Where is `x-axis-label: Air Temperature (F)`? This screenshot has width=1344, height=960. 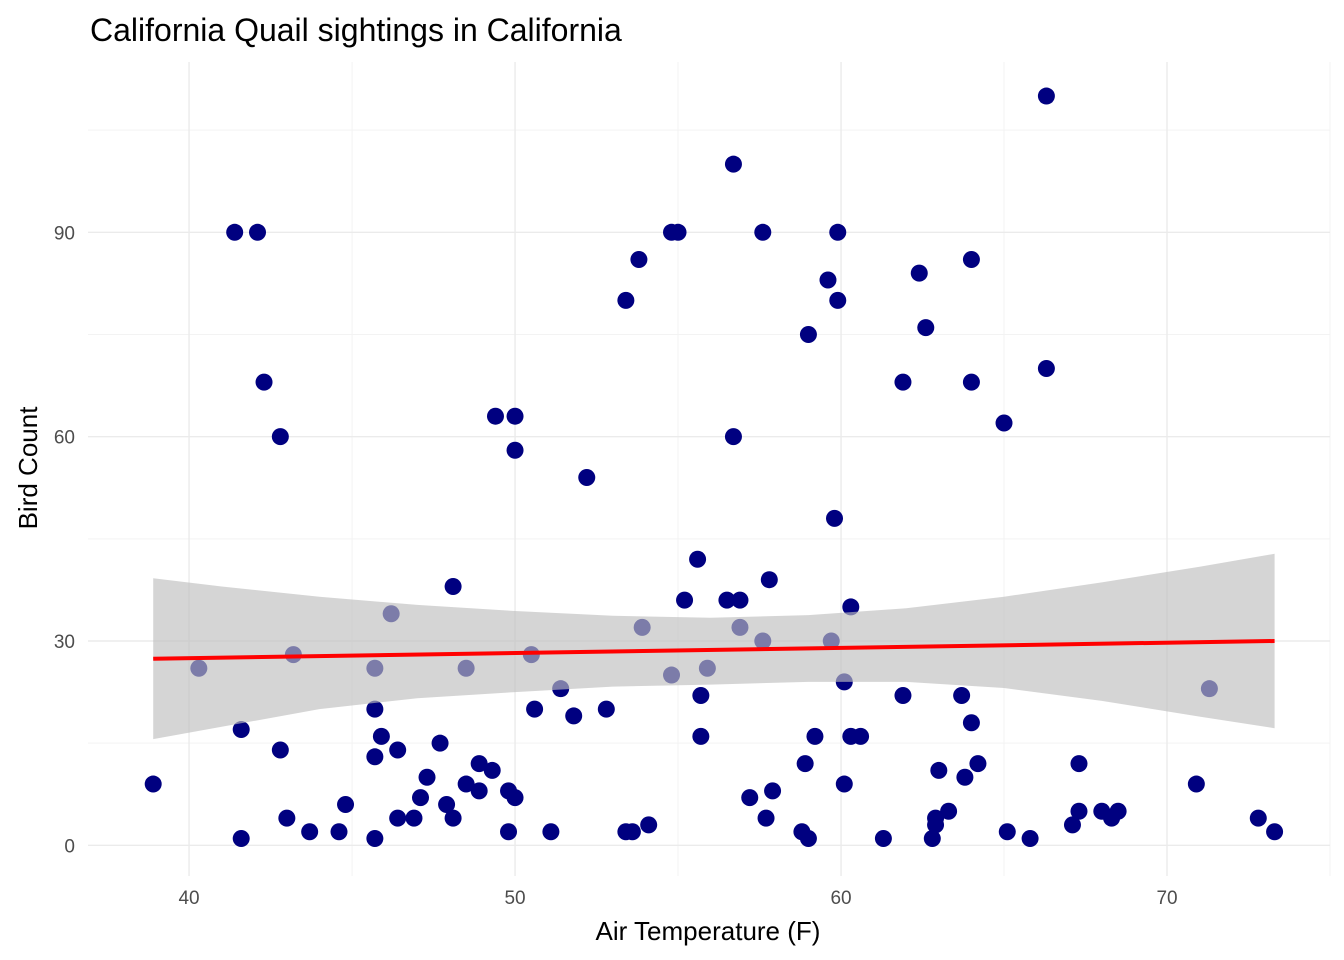 x-axis-label: Air Temperature (F) is located at coordinates (708, 931).